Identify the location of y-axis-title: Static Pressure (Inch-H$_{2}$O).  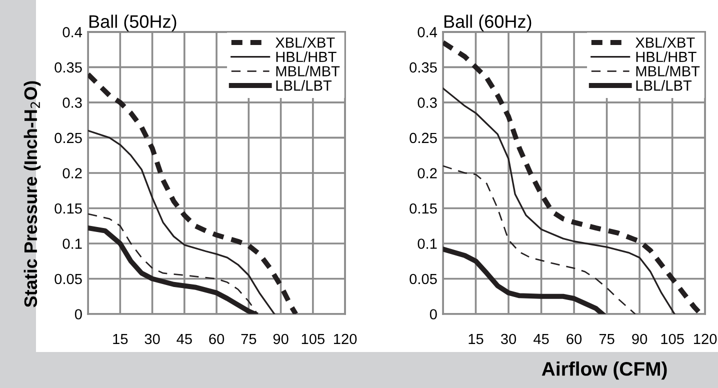
(32, 194).